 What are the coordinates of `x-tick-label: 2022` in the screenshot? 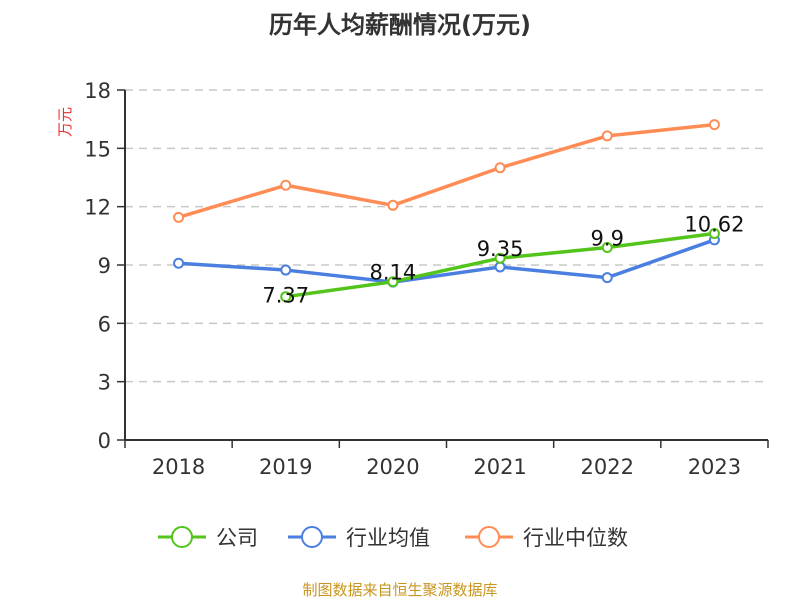 It's located at (607, 467).